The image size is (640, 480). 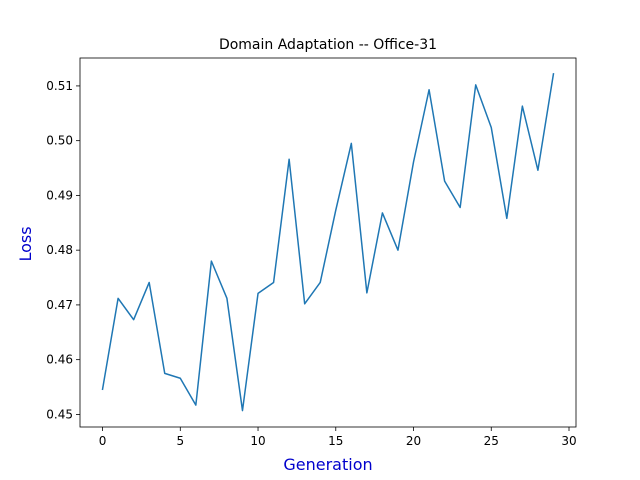 I want to click on y-axis-label: Loss, so click(x=25, y=243).